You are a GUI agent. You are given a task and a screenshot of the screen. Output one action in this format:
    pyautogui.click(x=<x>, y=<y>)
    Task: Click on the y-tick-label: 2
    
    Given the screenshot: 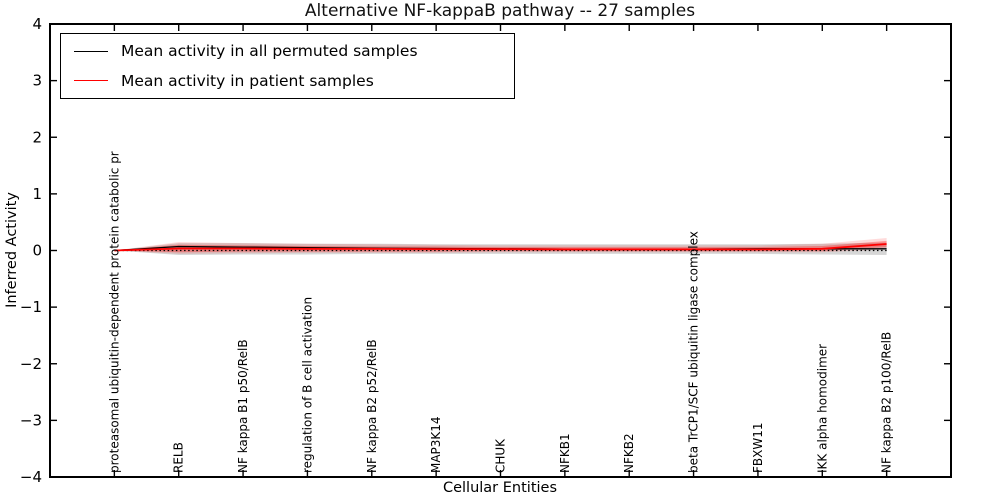 What is the action you would take?
    pyautogui.click(x=37, y=137)
    